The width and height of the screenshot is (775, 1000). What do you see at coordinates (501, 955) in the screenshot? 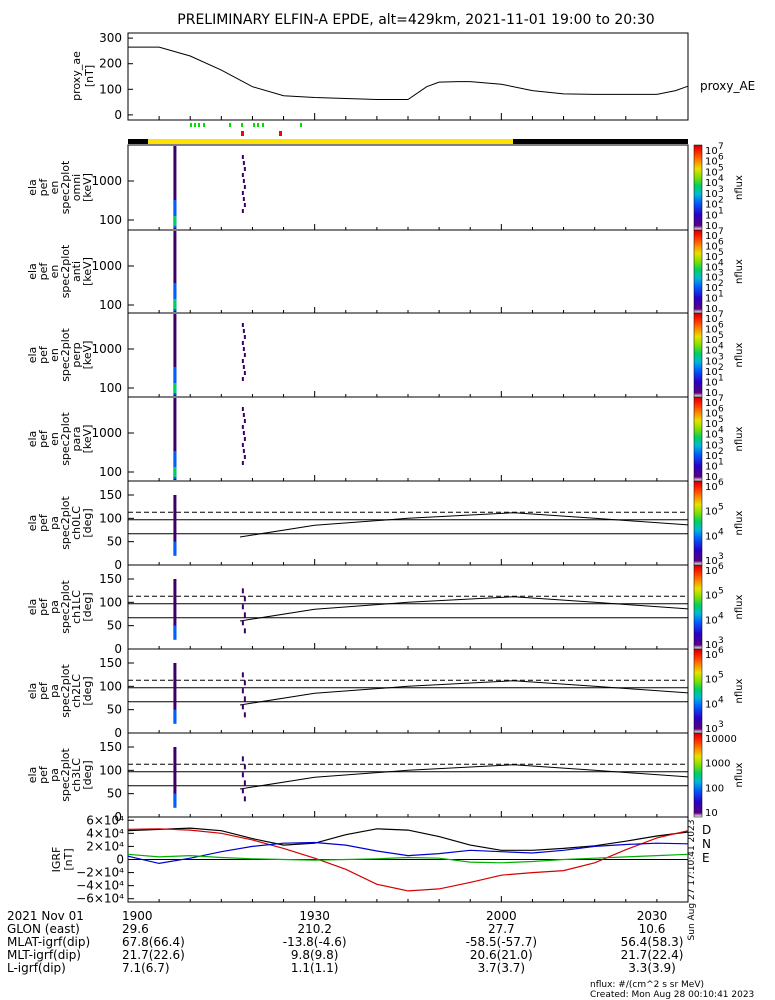
I see `footer-row-value: 20.6(21.0)` at bounding box center [501, 955].